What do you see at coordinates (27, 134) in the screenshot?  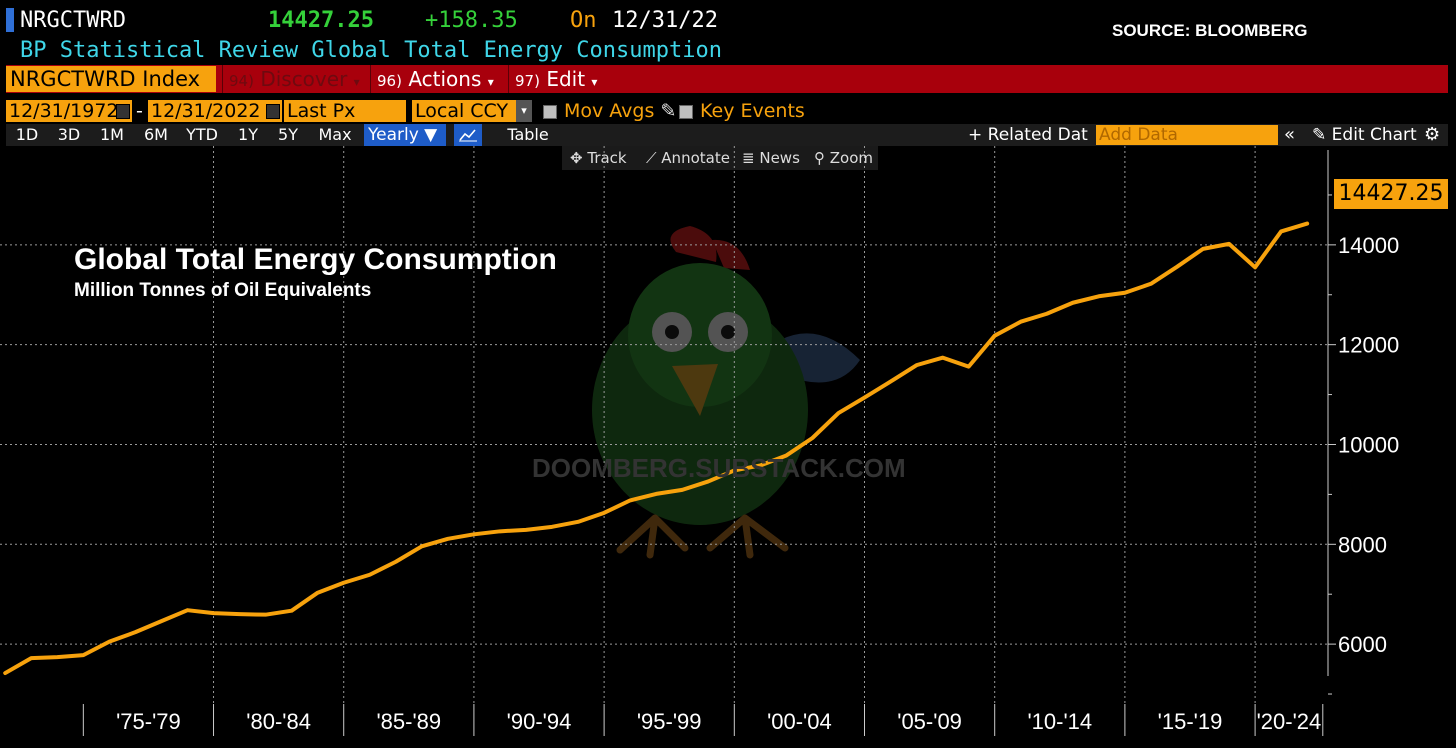 I see `range-1d-button: 1D` at bounding box center [27, 134].